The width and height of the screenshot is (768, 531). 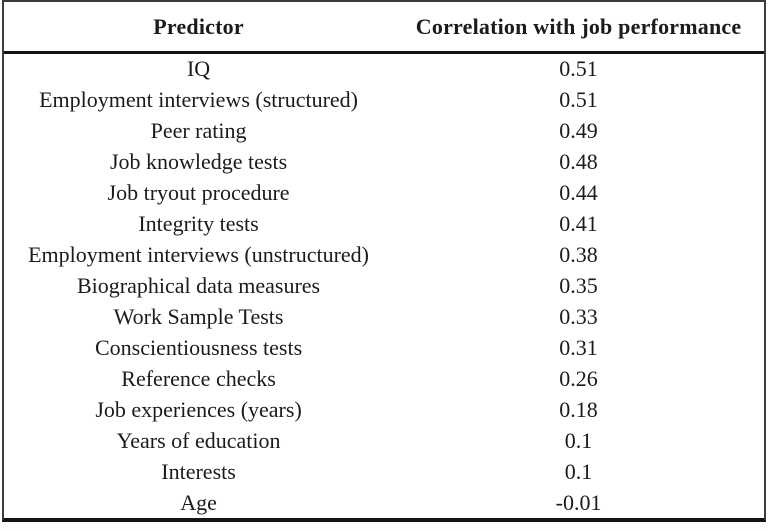 What do you see at coordinates (198, 378) in the screenshot?
I see `predictor-cell: Reference checks` at bounding box center [198, 378].